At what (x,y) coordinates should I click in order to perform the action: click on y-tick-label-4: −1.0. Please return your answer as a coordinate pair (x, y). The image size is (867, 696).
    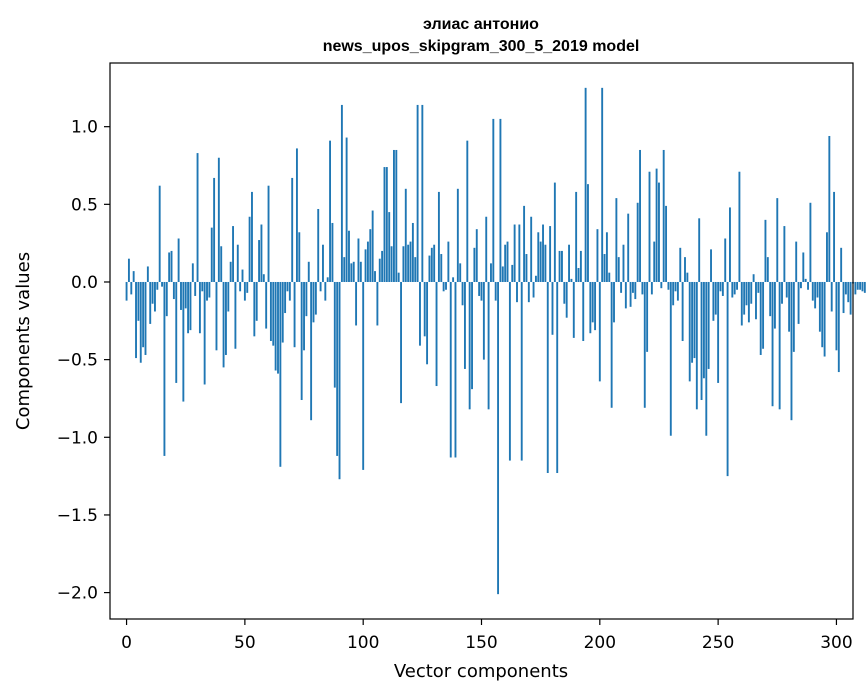
    Looking at the image, I should click on (77, 438).